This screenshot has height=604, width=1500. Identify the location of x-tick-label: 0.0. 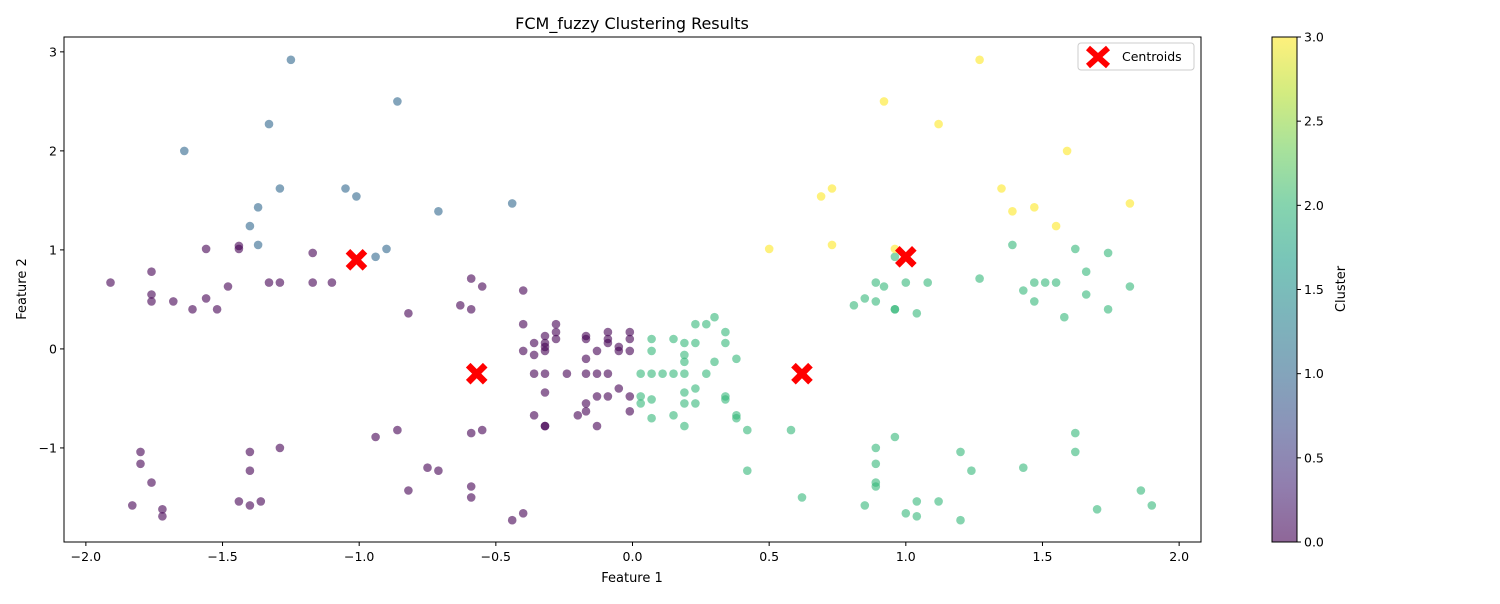
(633, 556).